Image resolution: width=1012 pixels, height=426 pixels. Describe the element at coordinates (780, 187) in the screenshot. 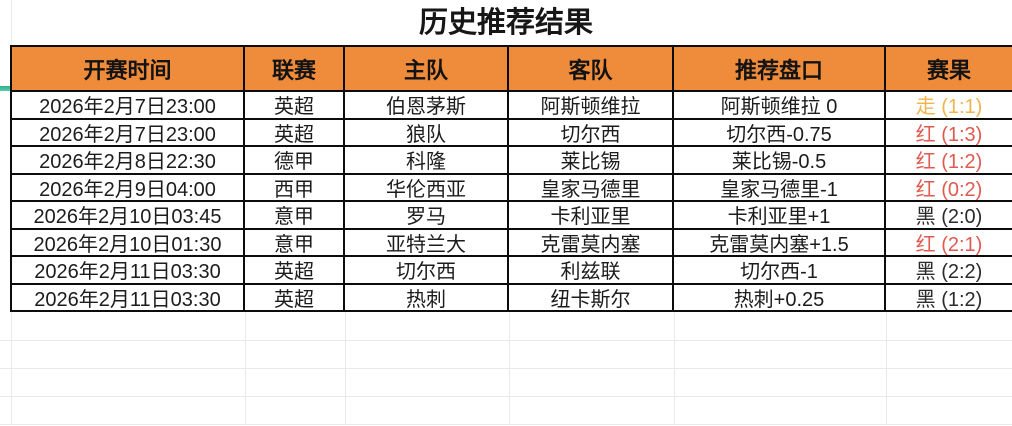

I see `cell-handicap: 皇家马德里-1` at that location.